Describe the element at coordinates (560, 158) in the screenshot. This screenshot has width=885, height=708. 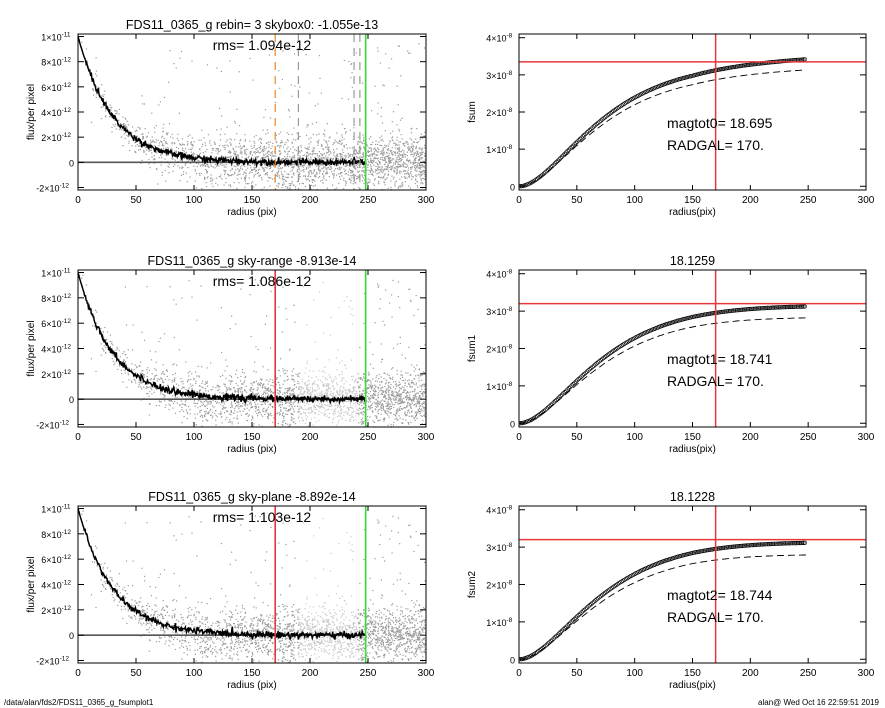
I see `fsum-point` at that location.